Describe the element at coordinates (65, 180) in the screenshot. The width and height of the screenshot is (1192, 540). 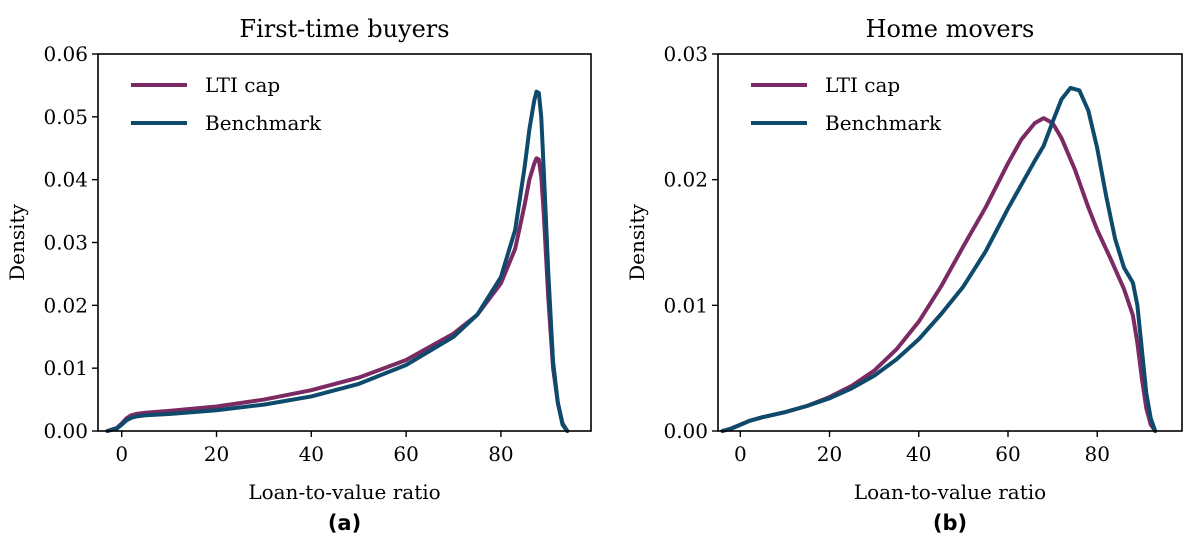
I see `y-tick-label: 0.04` at that location.